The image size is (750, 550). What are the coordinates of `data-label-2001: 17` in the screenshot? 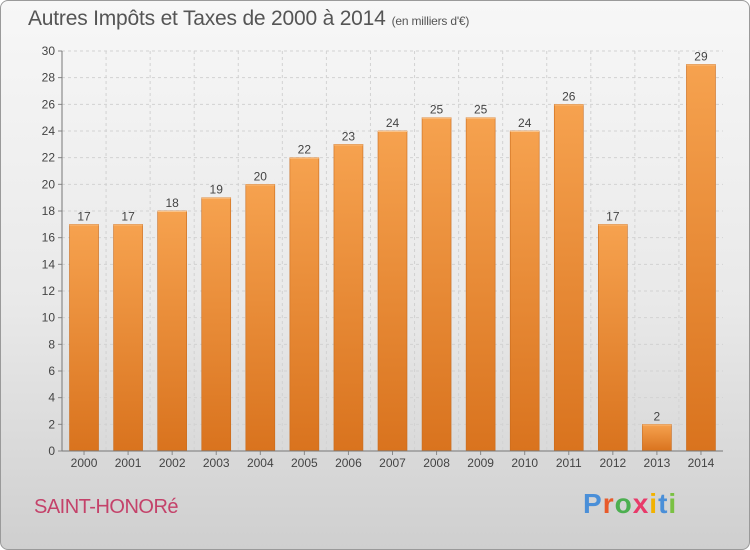 It's located at (128, 216).